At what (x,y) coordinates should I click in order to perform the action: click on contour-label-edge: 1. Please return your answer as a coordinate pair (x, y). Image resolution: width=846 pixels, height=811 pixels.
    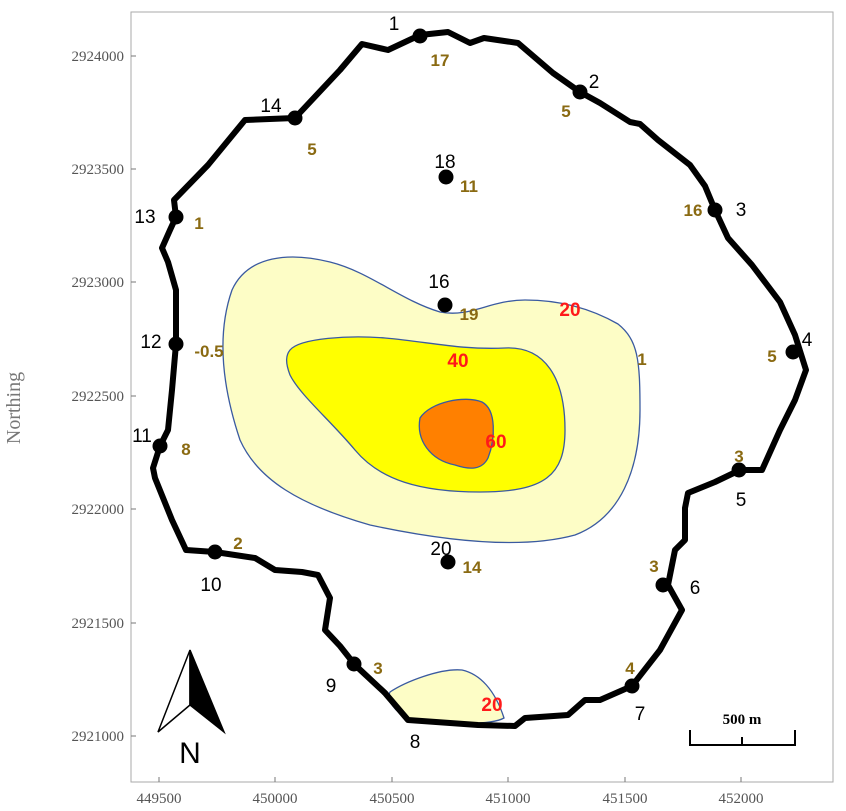
    Looking at the image, I should click on (641, 359).